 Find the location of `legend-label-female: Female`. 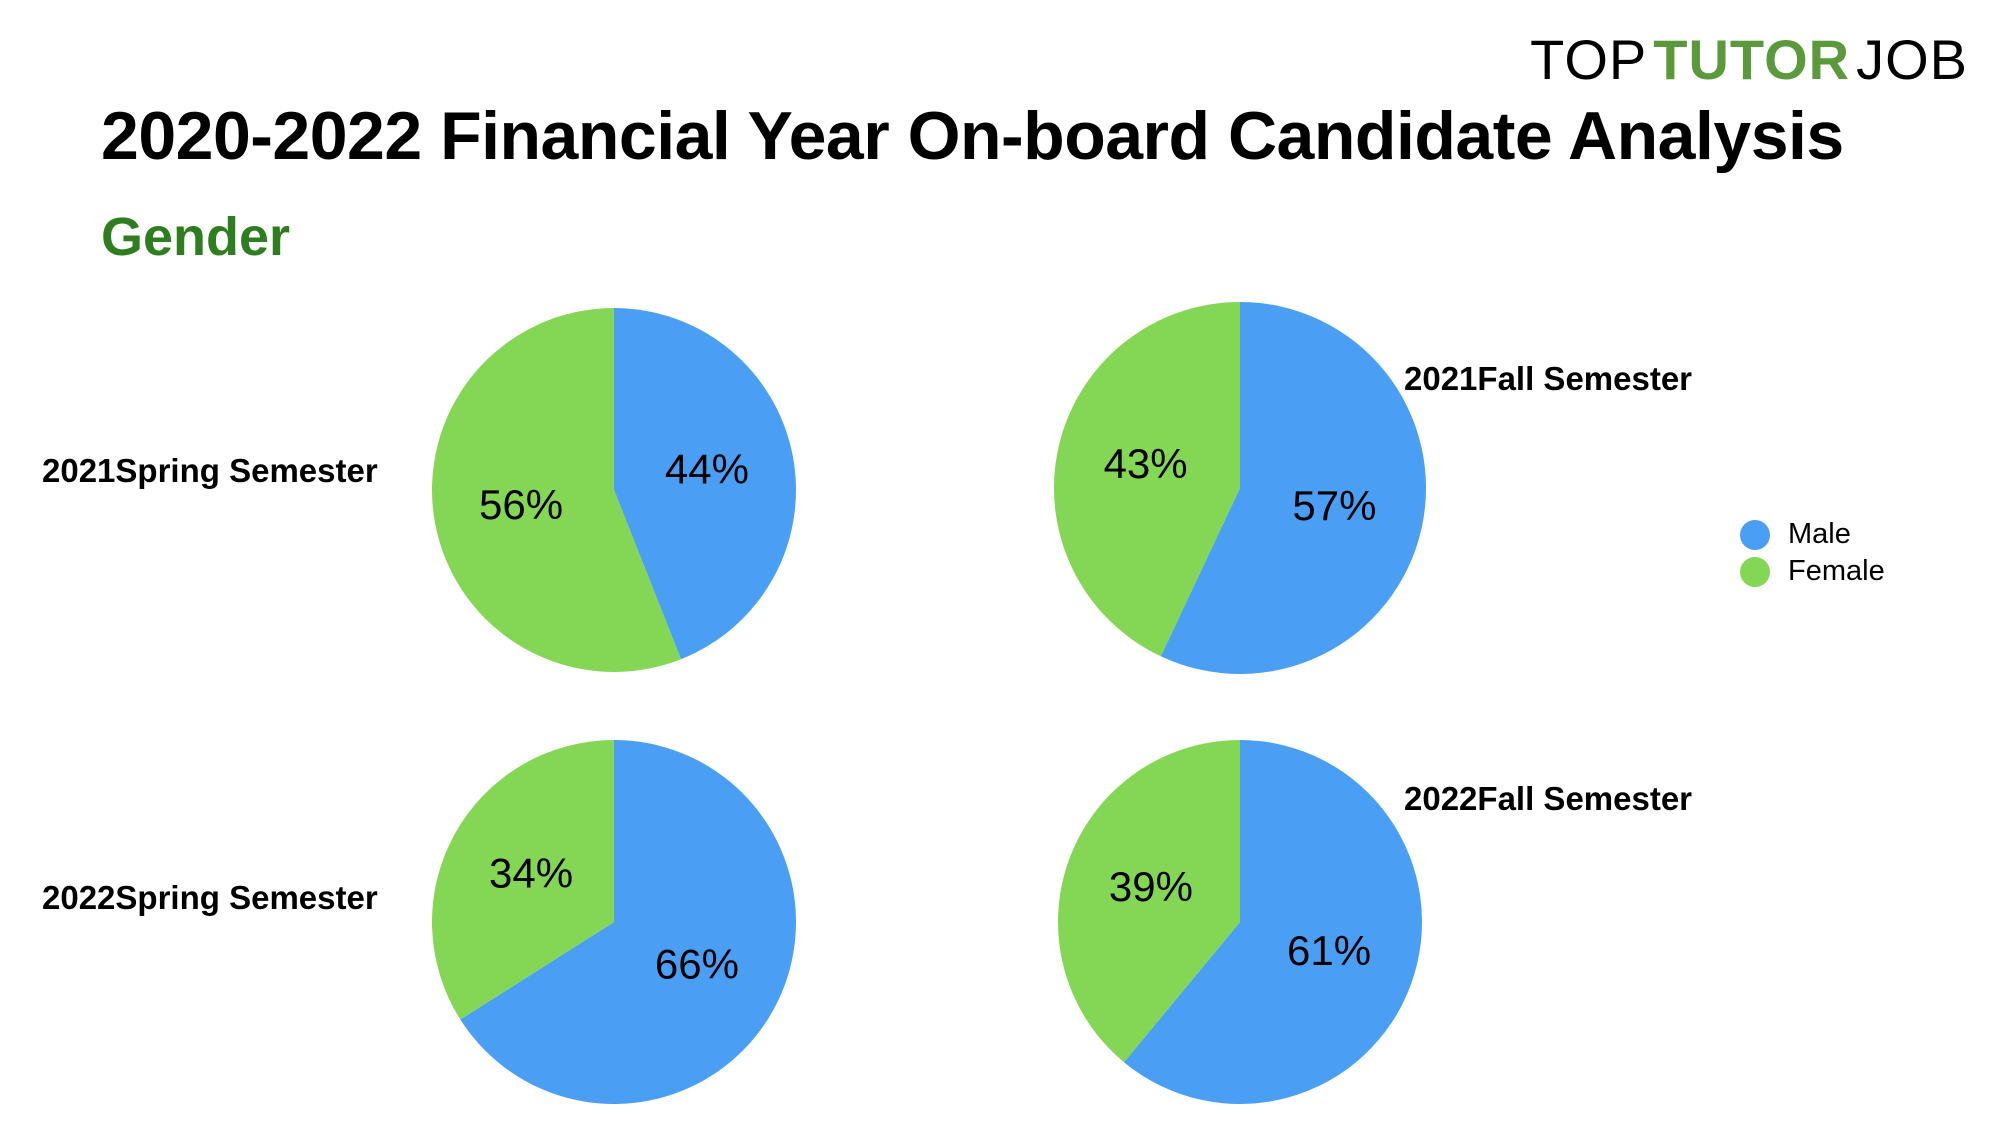

legend-label-female: Female is located at coordinates (1836, 571).